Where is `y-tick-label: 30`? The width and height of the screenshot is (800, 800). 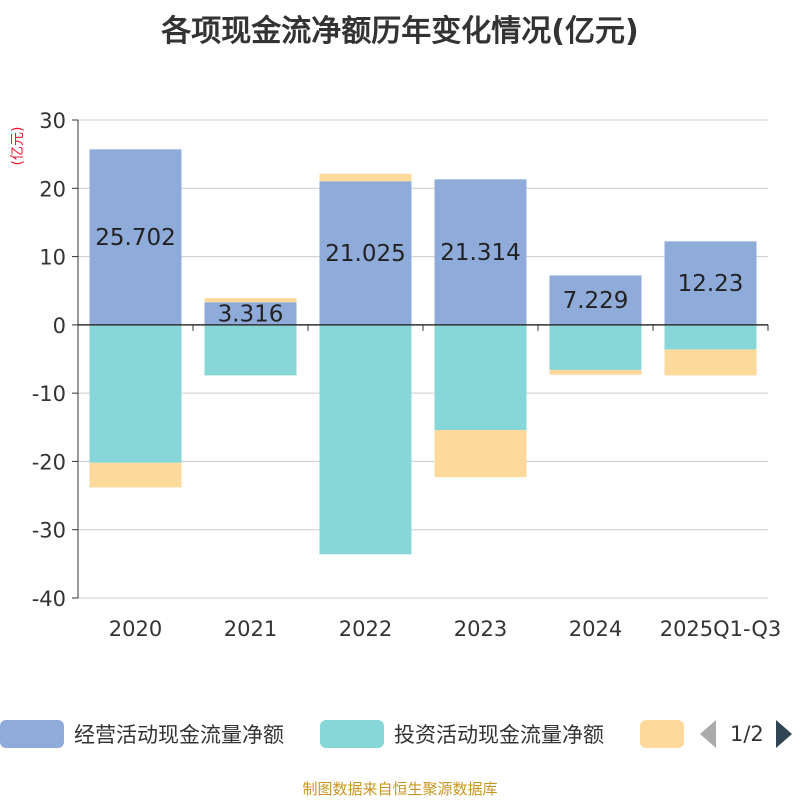 y-tick-label: 30 is located at coordinates (52, 121).